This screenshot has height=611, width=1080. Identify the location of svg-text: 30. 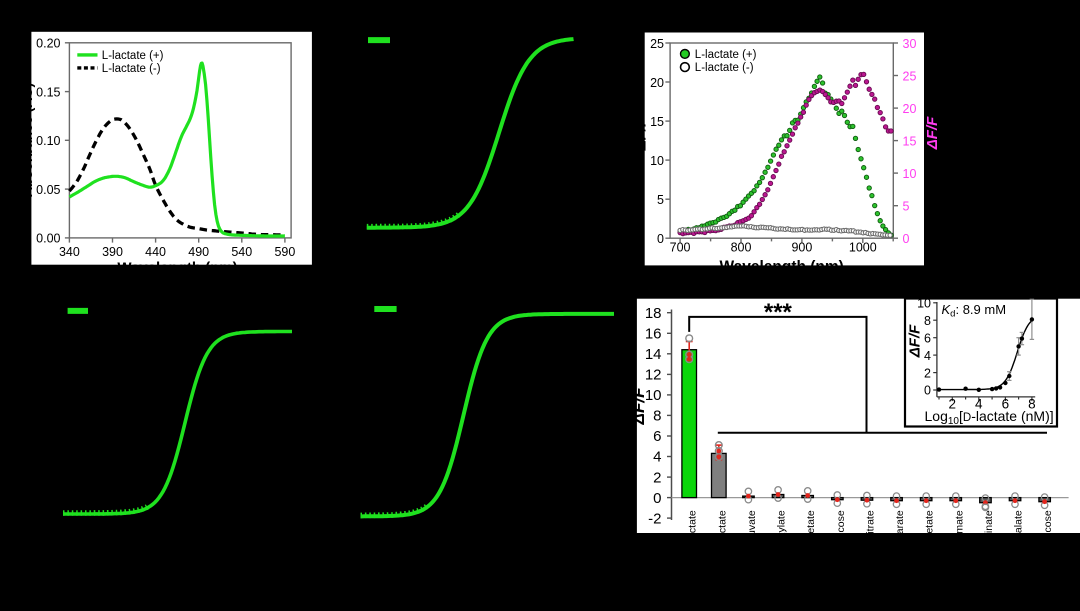
(910, 44).